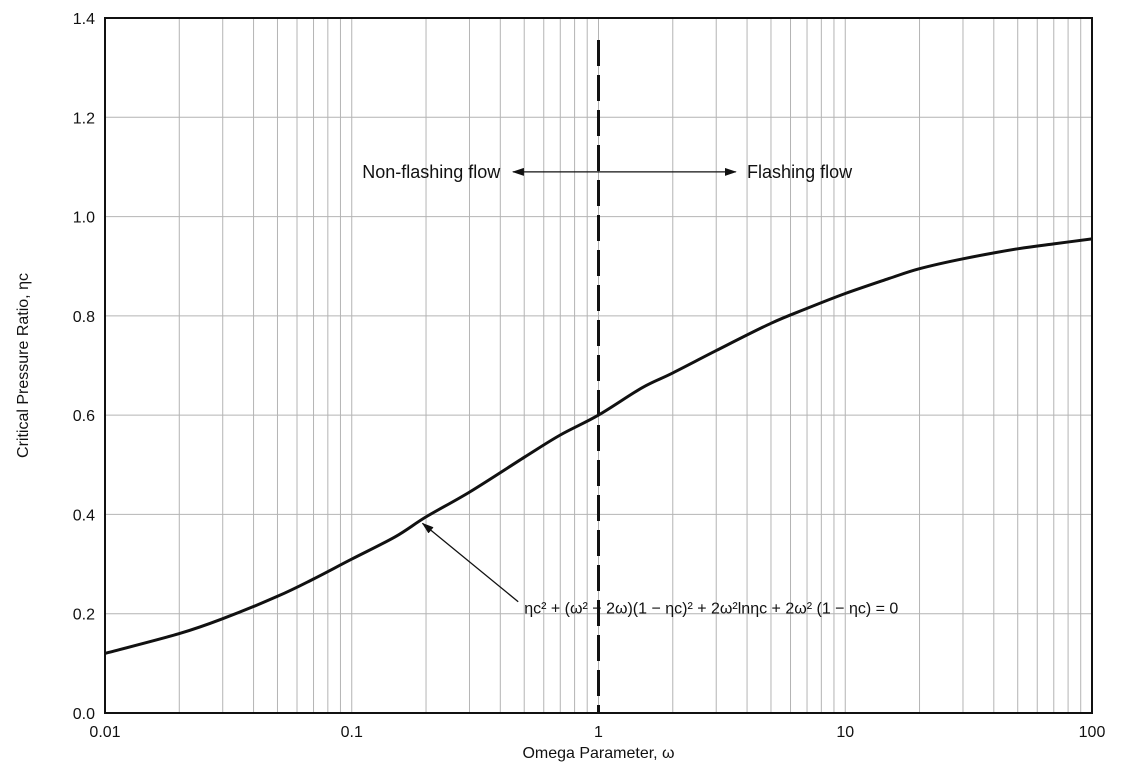 The width and height of the screenshot is (1121, 769). I want to click on y-tick-label: 1.2, so click(84, 118).